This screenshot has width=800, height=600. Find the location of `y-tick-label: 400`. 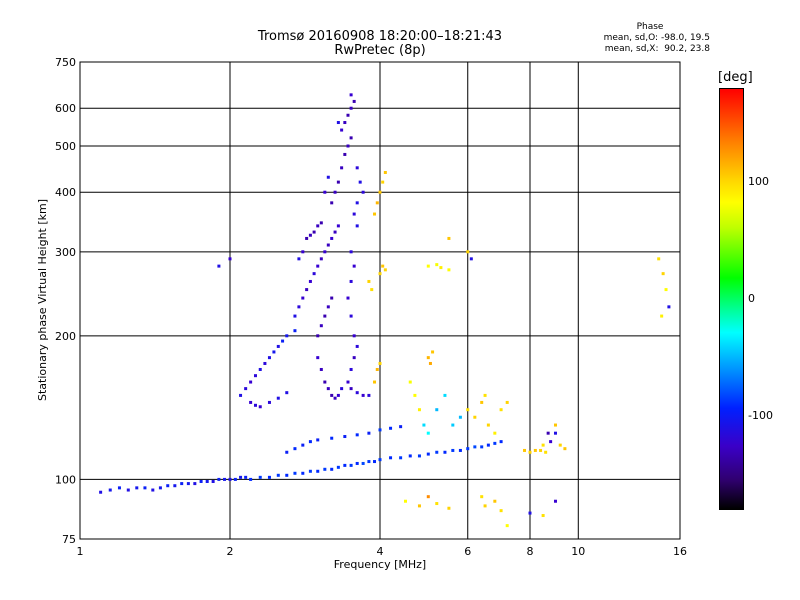

y-tick-label: 400 is located at coordinates (65, 192).